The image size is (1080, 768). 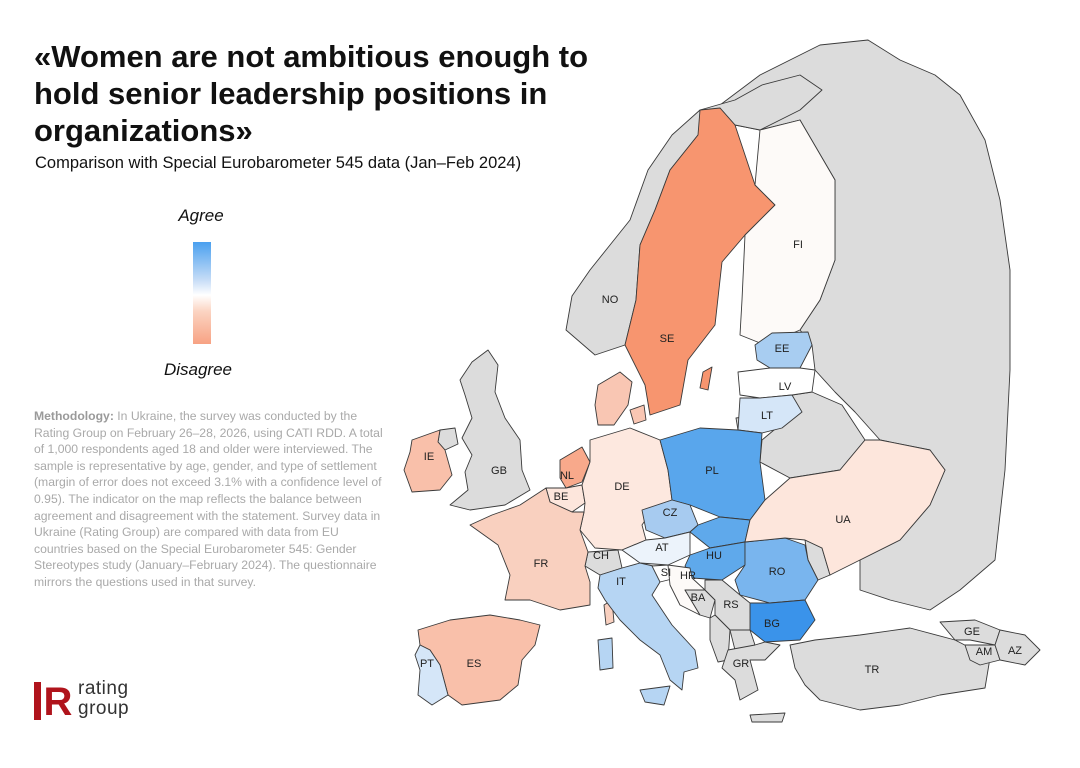 What do you see at coordinates (621, 487) in the screenshot?
I see `label-DE: DE` at bounding box center [621, 487].